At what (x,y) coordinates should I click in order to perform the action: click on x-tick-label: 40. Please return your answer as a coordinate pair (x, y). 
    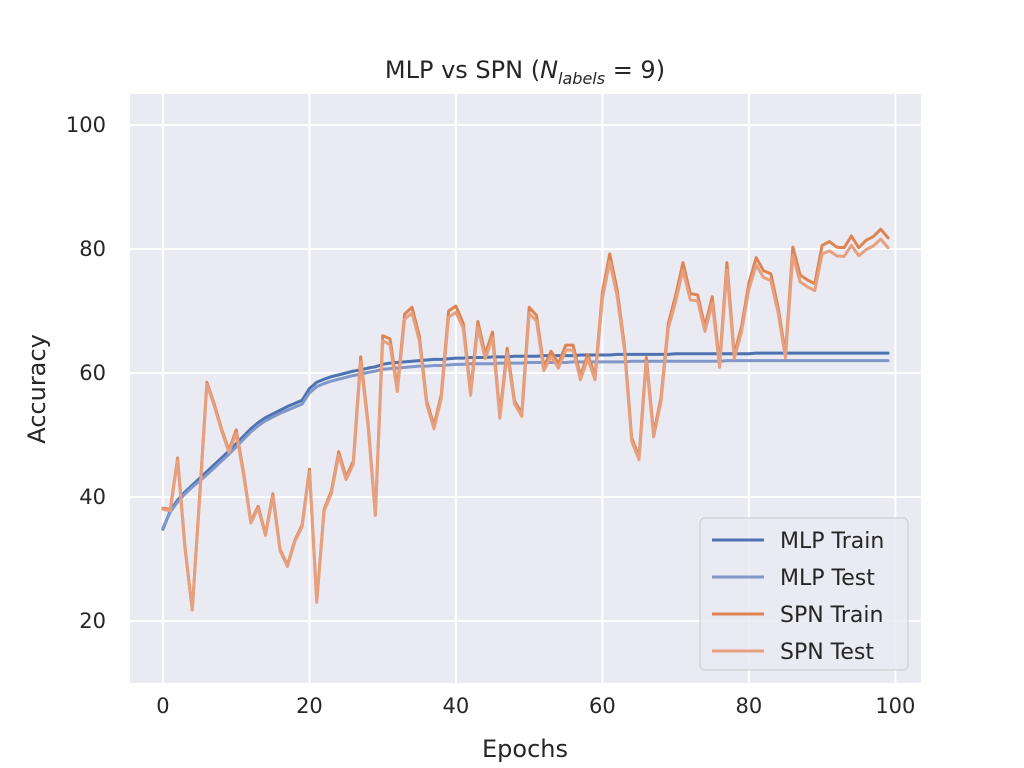
    Looking at the image, I should click on (456, 706).